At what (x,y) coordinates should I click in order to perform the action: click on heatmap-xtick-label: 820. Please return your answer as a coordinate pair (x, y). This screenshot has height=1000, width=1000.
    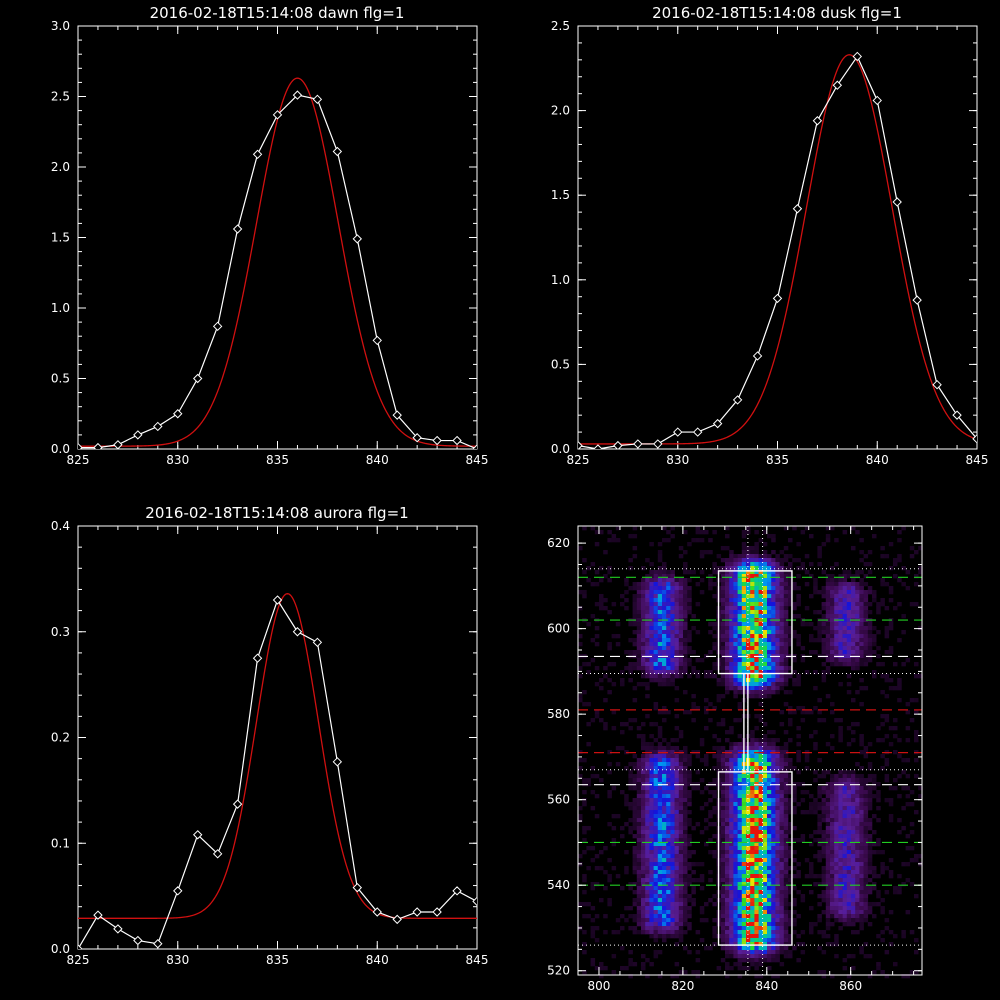
    Looking at the image, I should click on (682, 986).